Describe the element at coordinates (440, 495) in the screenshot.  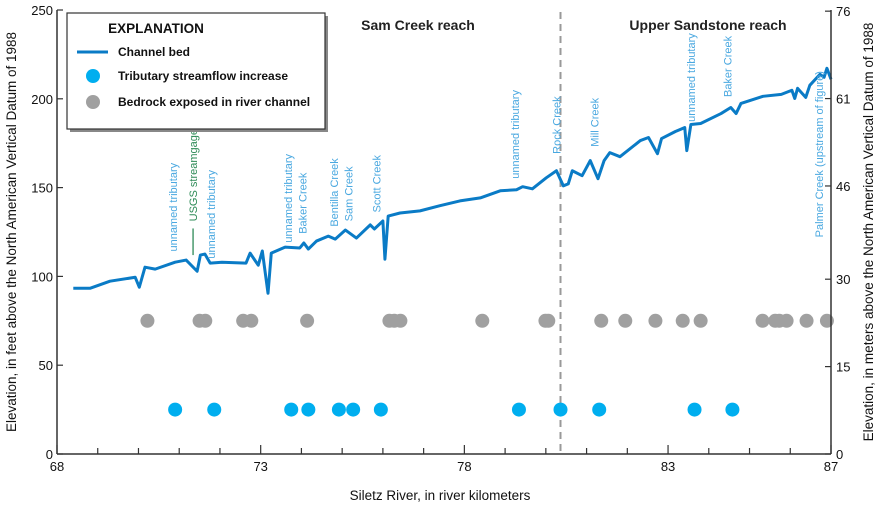
I see `x-axis-title: Siletz River, in river kilometers` at that location.